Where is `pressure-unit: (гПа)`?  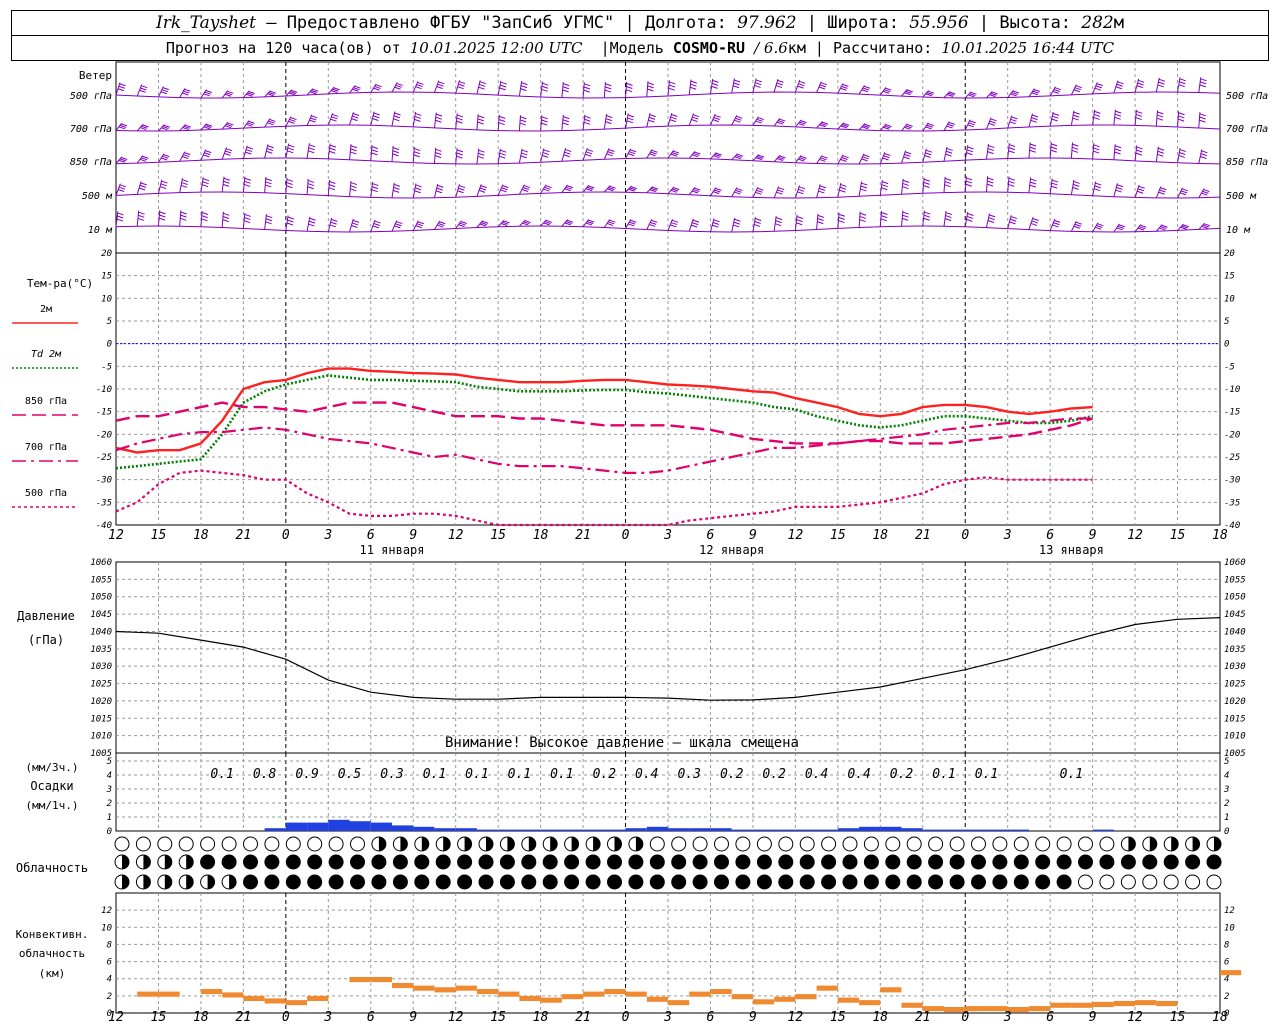
pressure-unit: (гПа) is located at coordinates (46, 640).